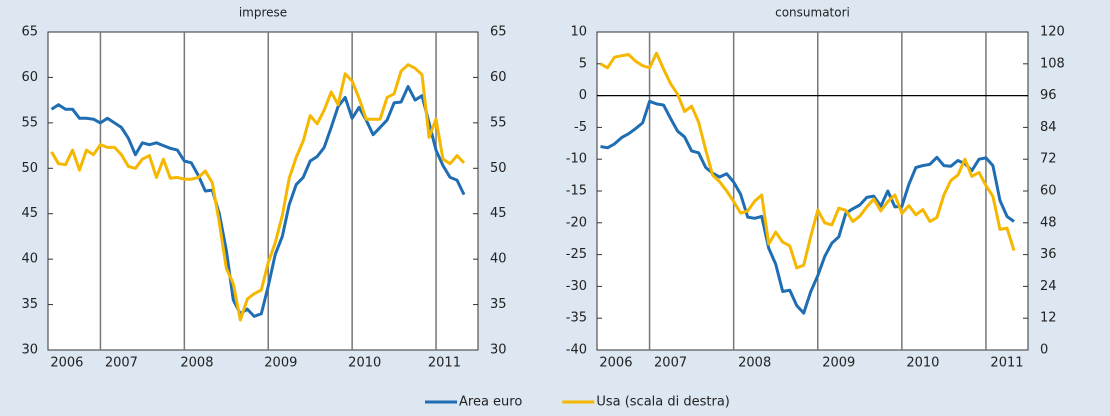  What do you see at coordinates (1048, 159) in the screenshot?
I see `y2-tick-label: 72` at bounding box center [1048, 159].